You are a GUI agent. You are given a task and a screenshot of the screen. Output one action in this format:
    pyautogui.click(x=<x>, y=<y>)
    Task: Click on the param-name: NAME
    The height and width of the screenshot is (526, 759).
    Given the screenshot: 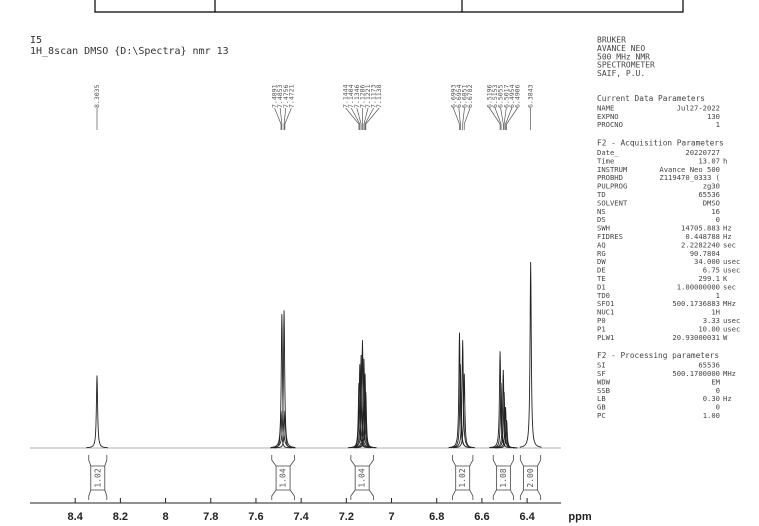 What is the action you would take?
    pyautogui.click(x=605, y=107)
    